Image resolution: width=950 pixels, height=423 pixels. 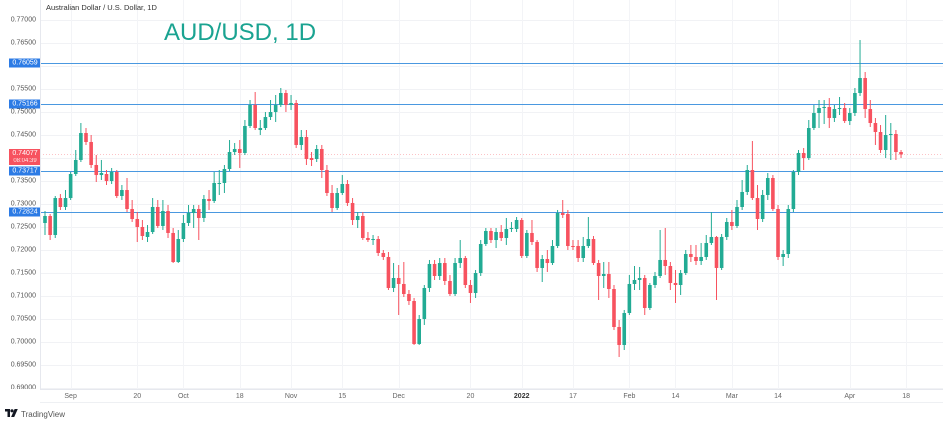 What do you see at coordinates (291, 396) in the screenshot?
I see `time-tick-label: Nov` at bounding box center [291, 396].